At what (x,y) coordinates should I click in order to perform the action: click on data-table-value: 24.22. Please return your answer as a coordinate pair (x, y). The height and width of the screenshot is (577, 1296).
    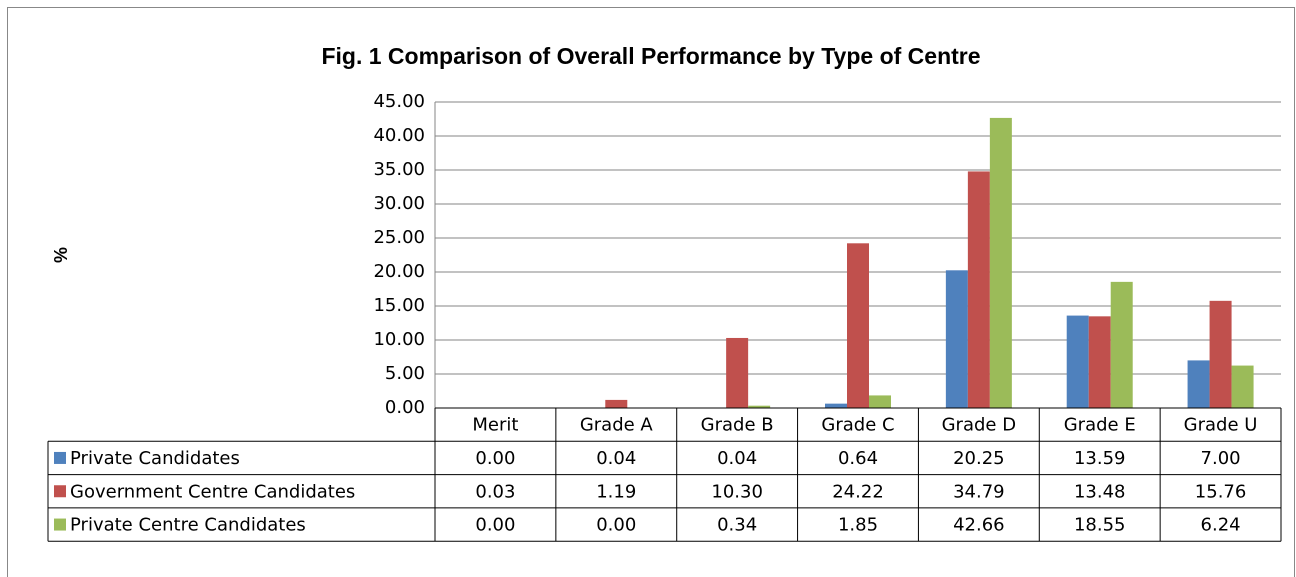
    Looking at the image, I should click on (858, 491).